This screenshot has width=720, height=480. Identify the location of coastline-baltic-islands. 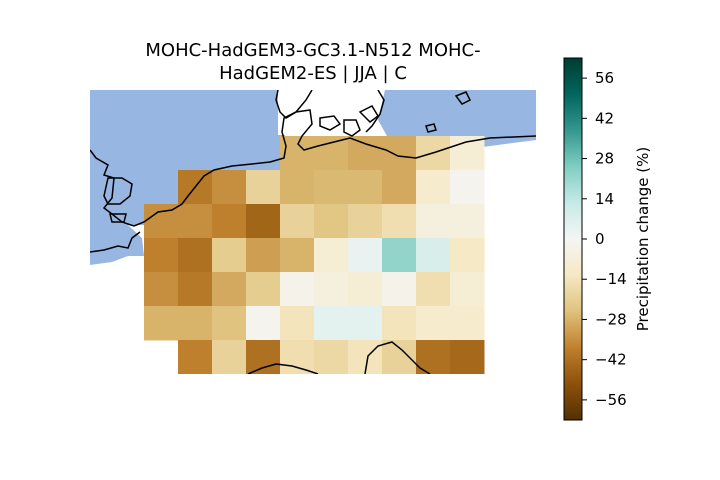
(448, 112).